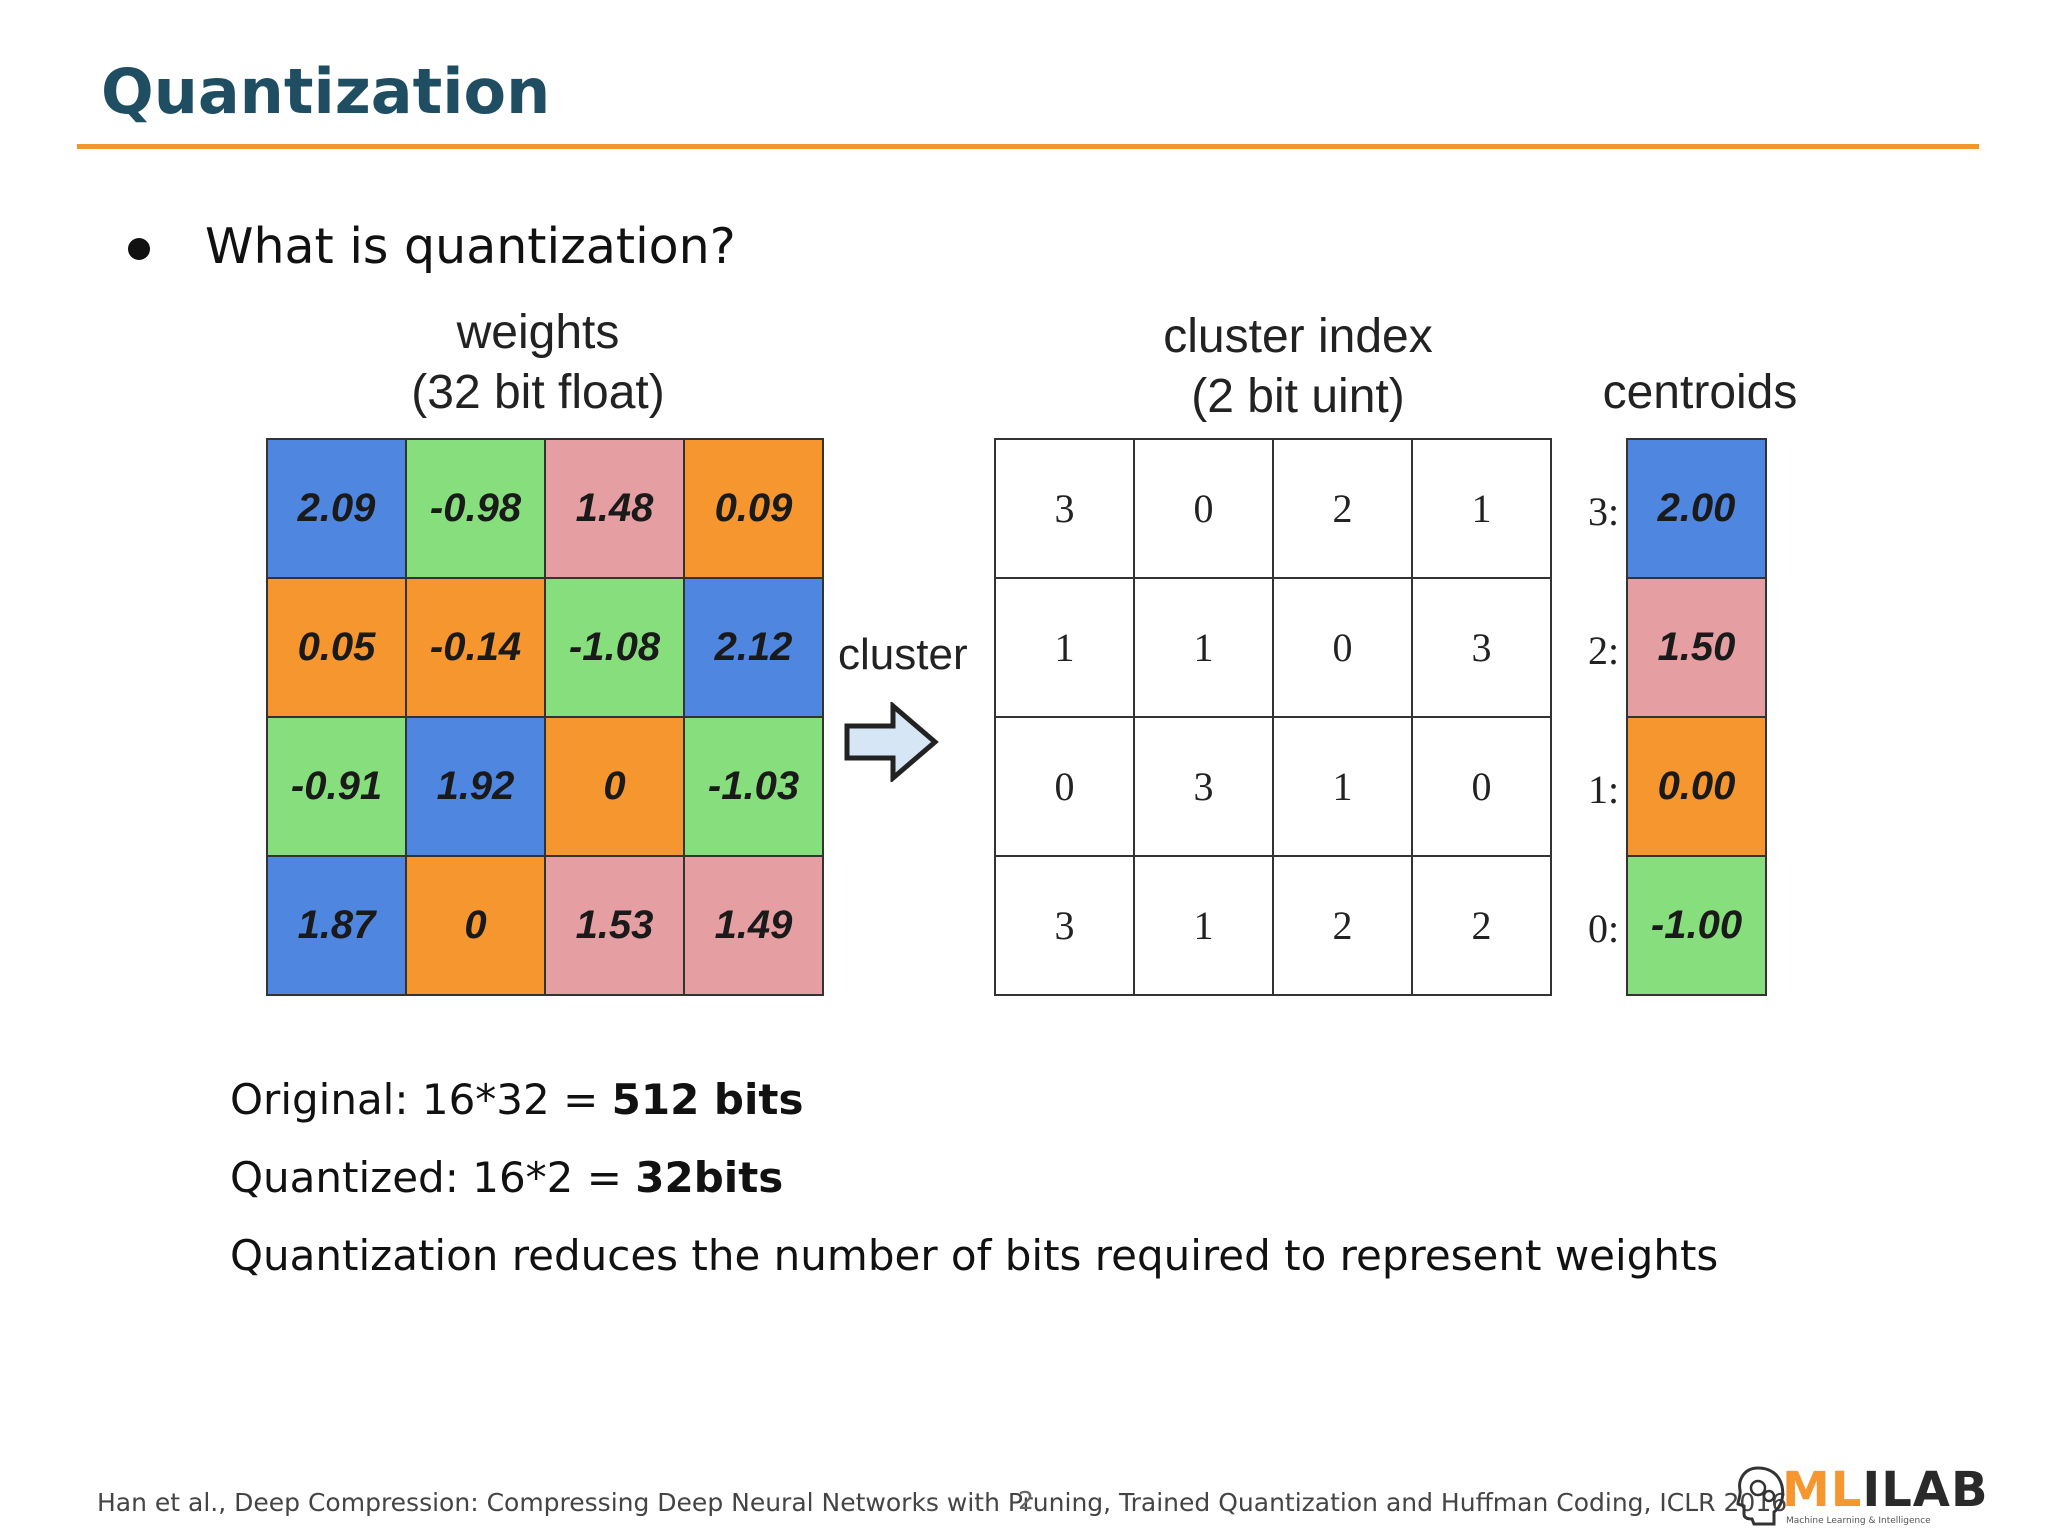  Describe the element at coordinates (614, 925) in the screenshot. I see `weight-cell: 1.53` at that location.